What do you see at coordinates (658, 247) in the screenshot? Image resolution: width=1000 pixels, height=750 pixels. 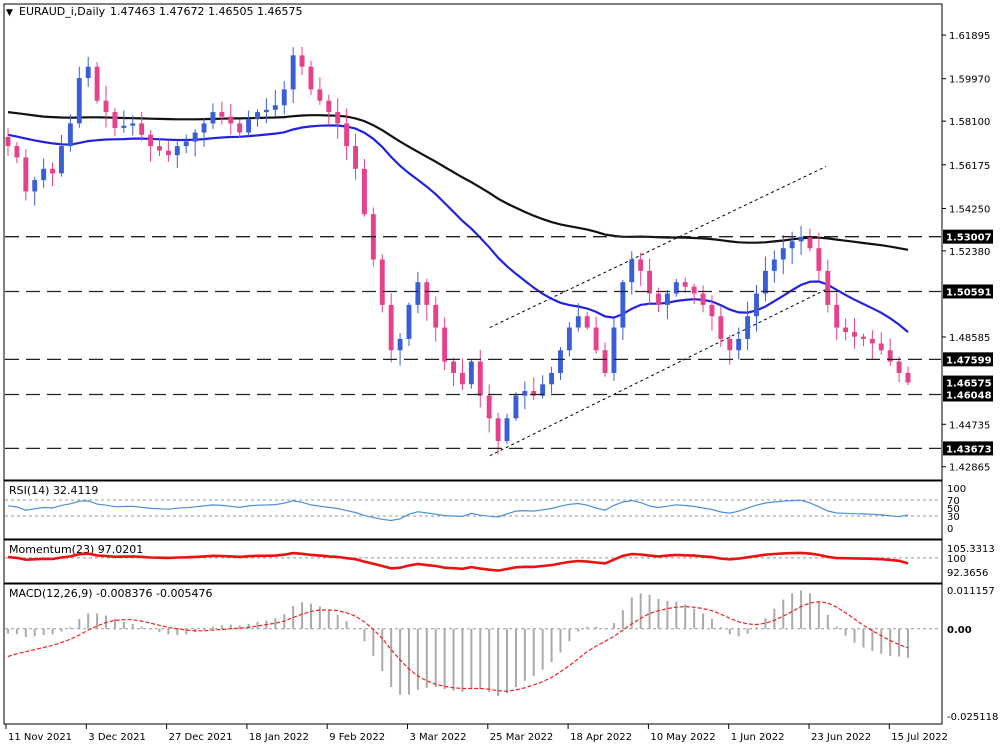 I see `channel-upper-line` at bounding box center [658, 247].